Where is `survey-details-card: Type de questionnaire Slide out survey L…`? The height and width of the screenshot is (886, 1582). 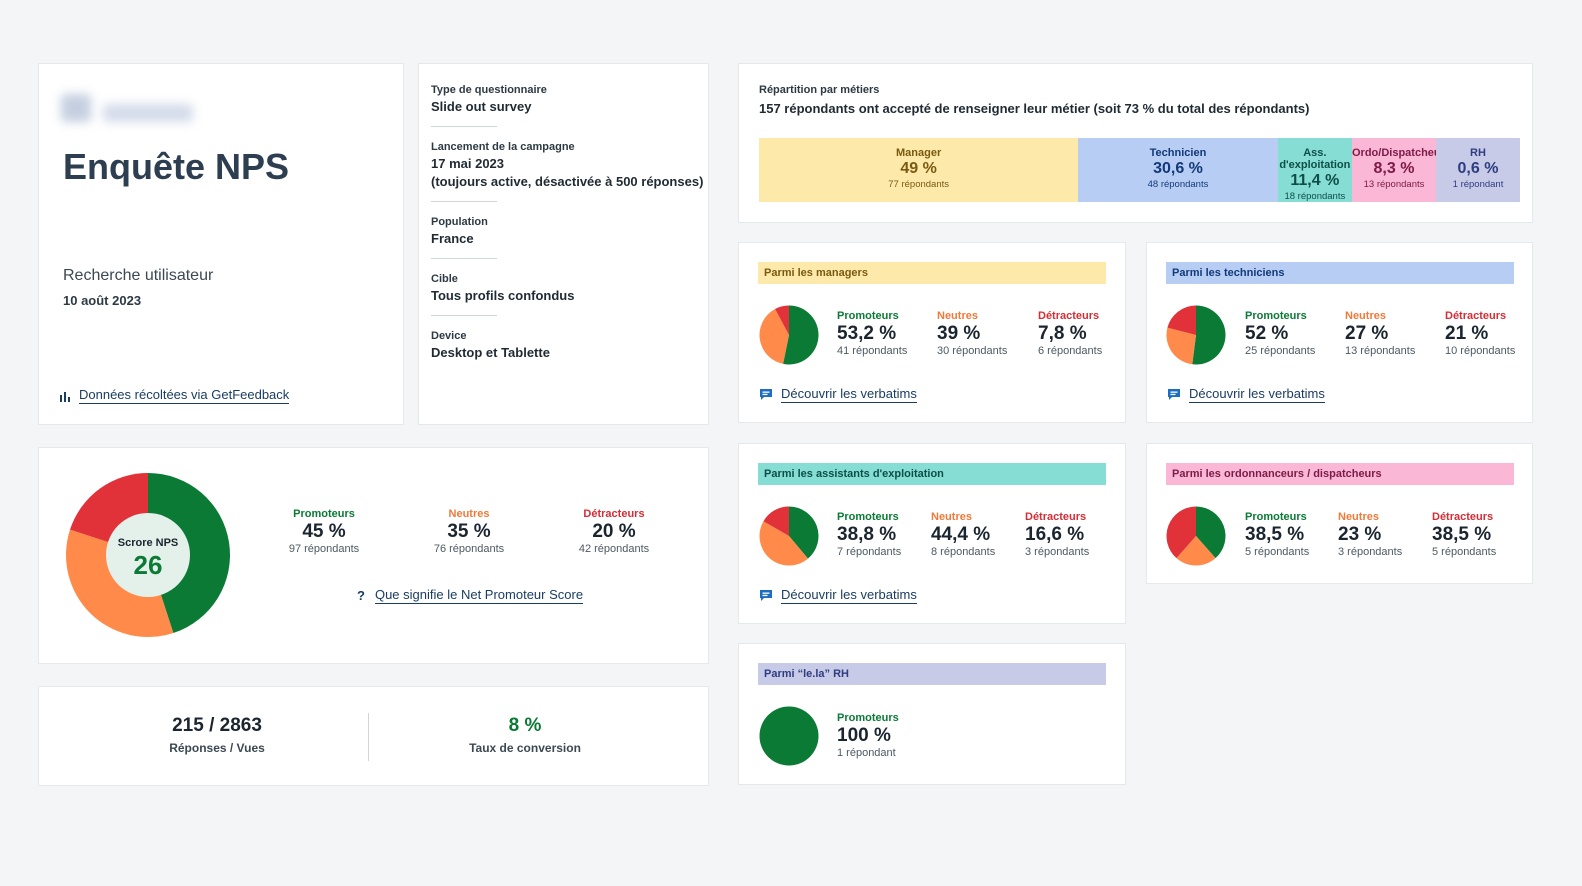 survey-details-card: Type de questionnaire Slide out survey L… is located at coordinates (563, 244).